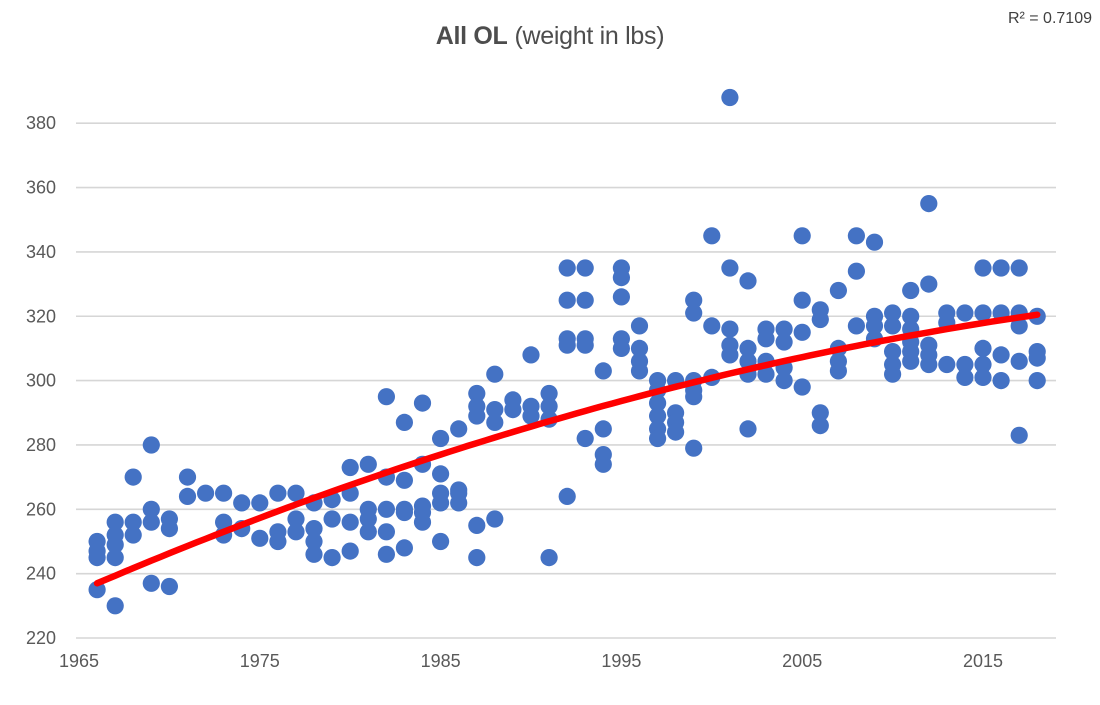 The image size is (1100, 705). I want to click on chart-title-subtitle: (weight in lbs), so click(589, 36).